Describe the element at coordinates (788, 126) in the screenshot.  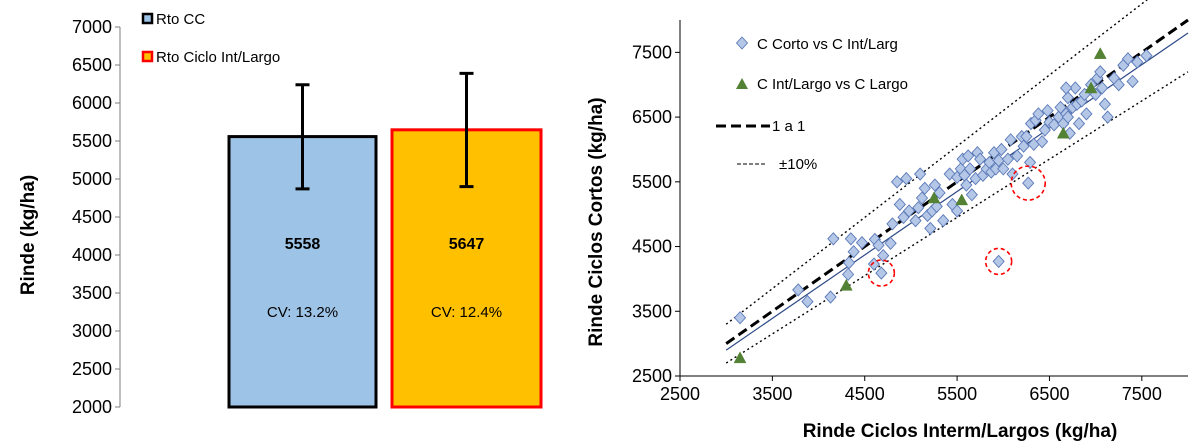
I see `legend-entry: 1 a 1` at that location.